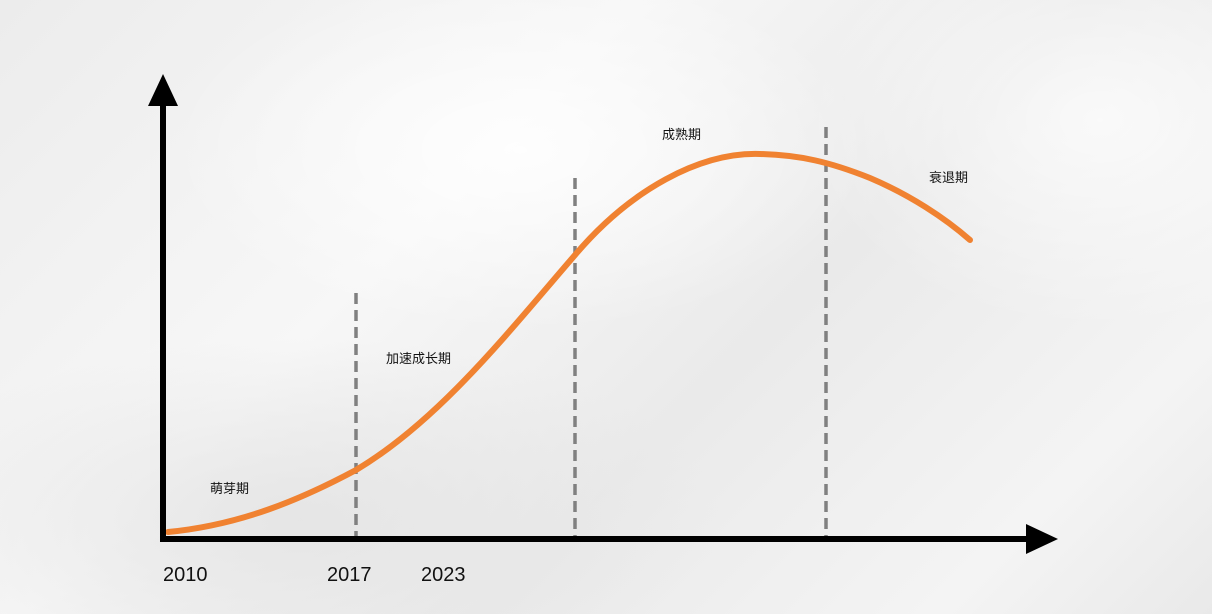 Image resolution: width=1212 pixels, height=614 pixels. What do you see at coordinates (349, 575) in the screenshot?
I see `x-tick-label-2017: 2017` at bounding box center [349, 575].